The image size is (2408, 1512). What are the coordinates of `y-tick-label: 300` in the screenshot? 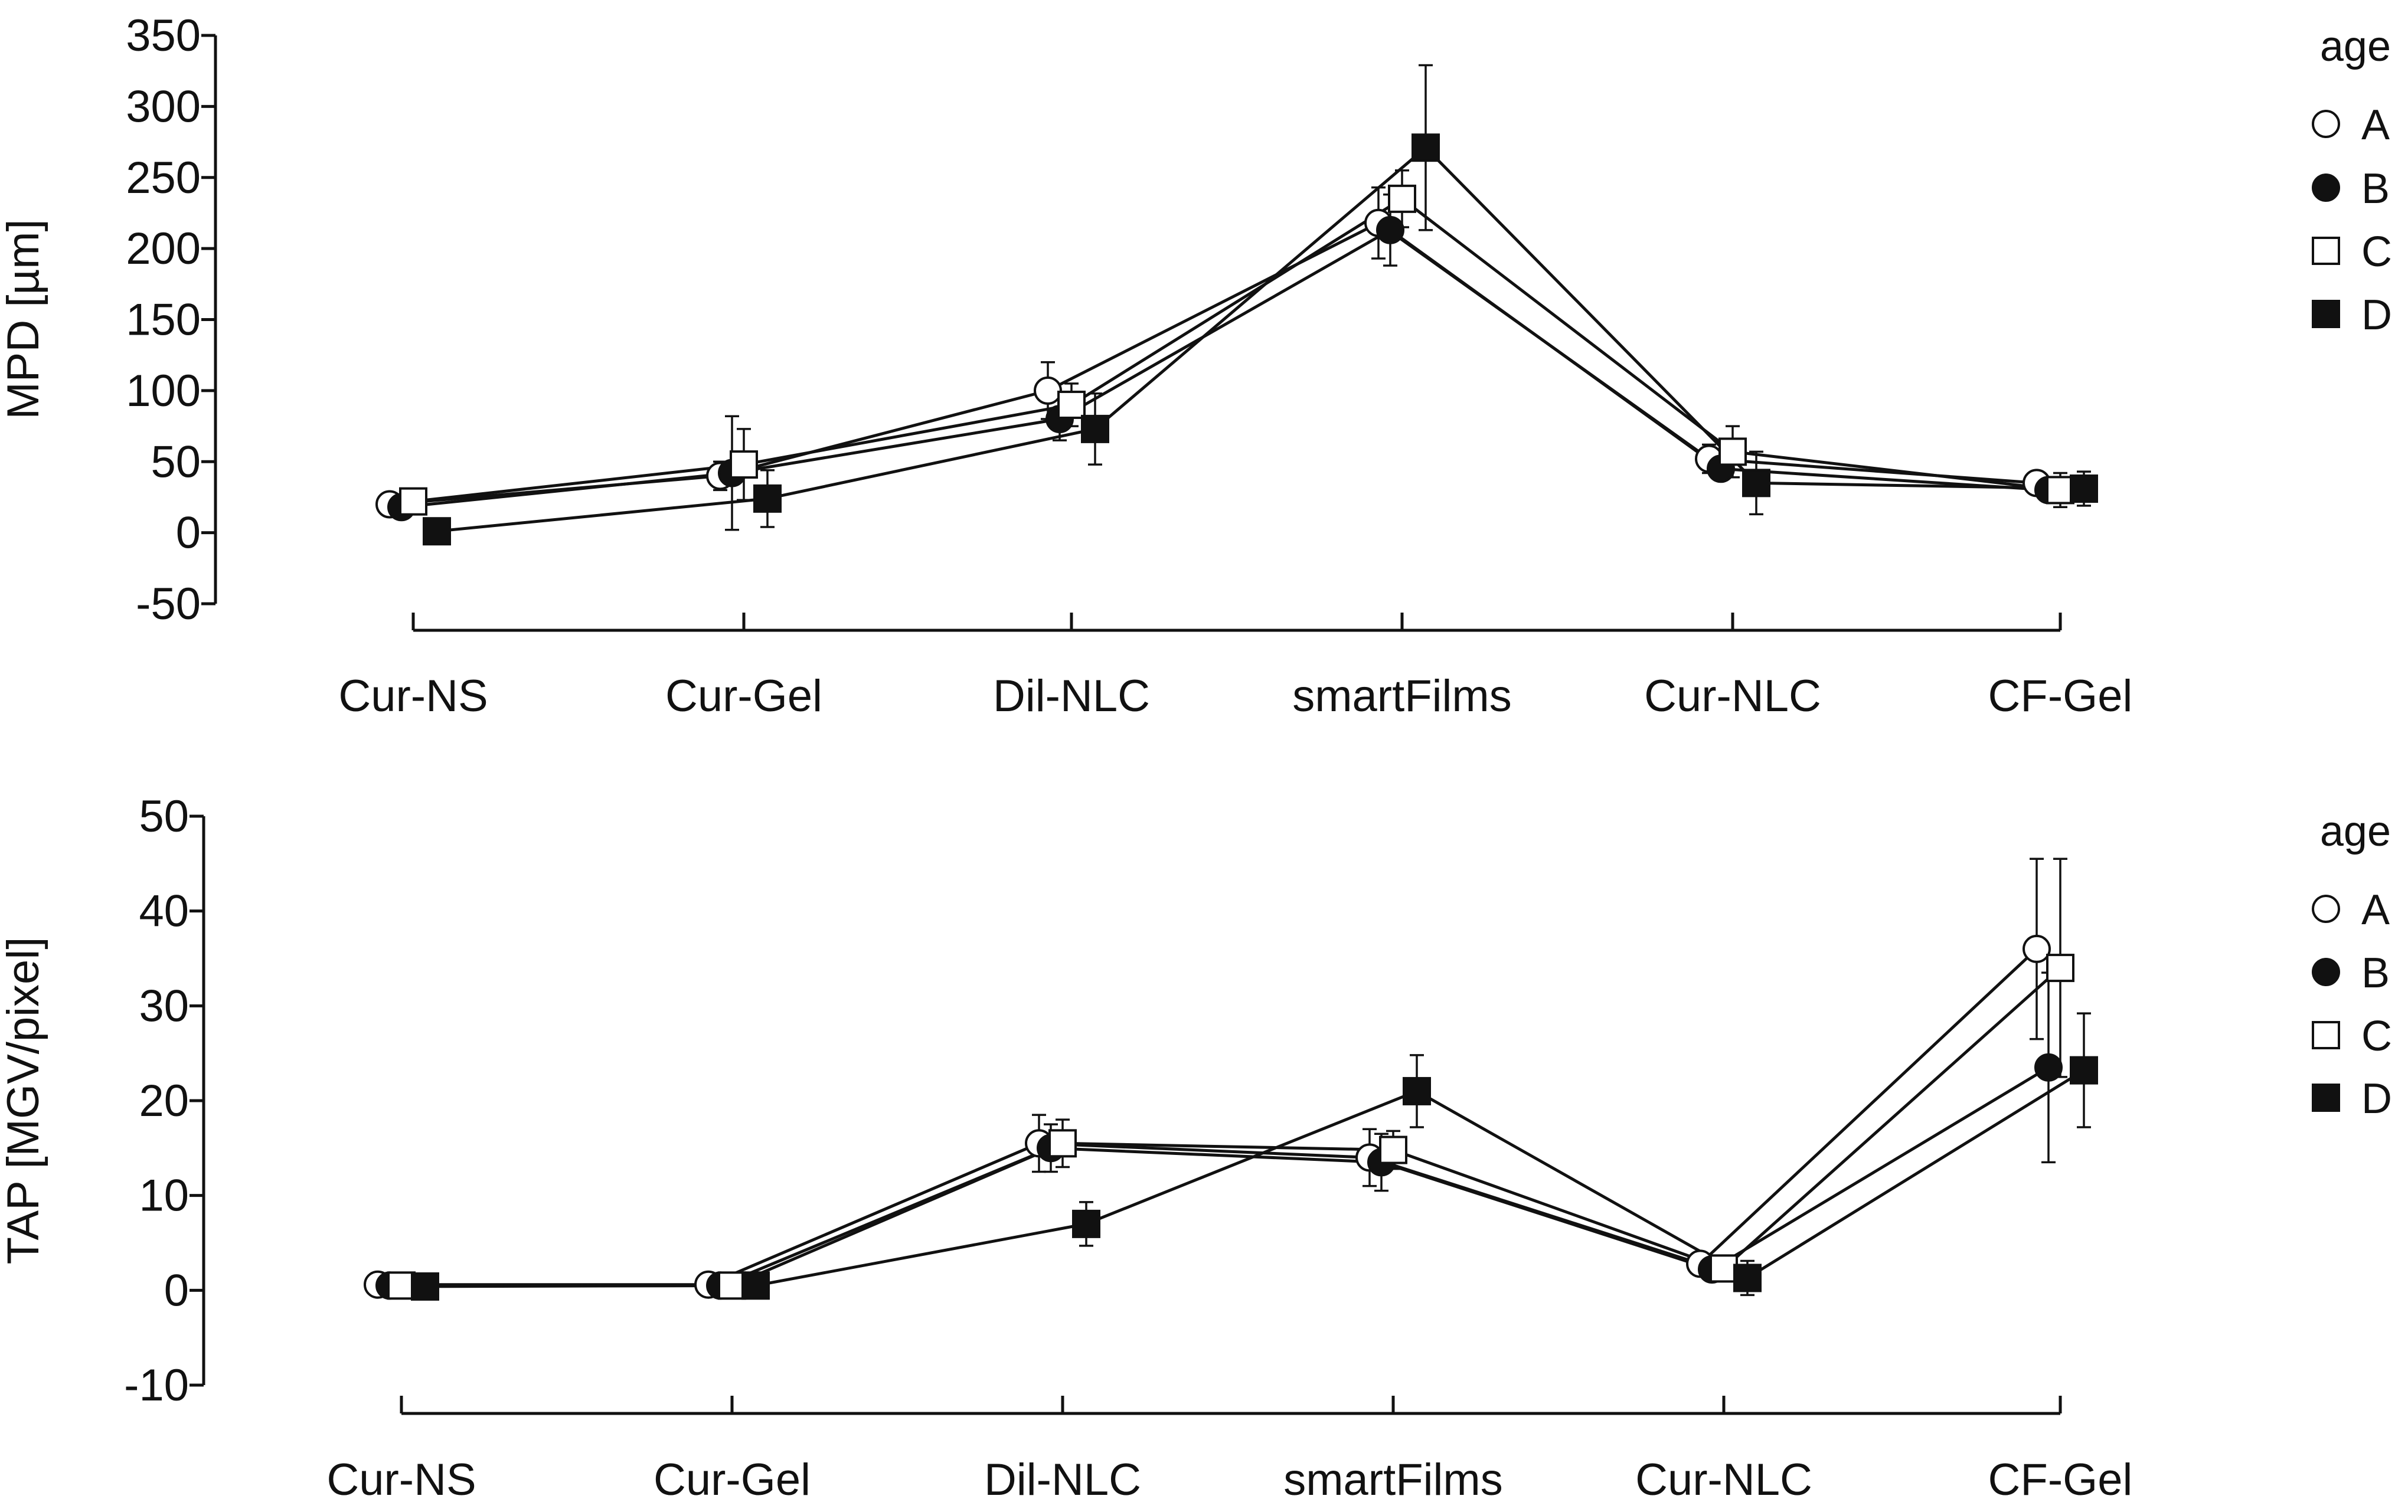 It's located at (163, 106).